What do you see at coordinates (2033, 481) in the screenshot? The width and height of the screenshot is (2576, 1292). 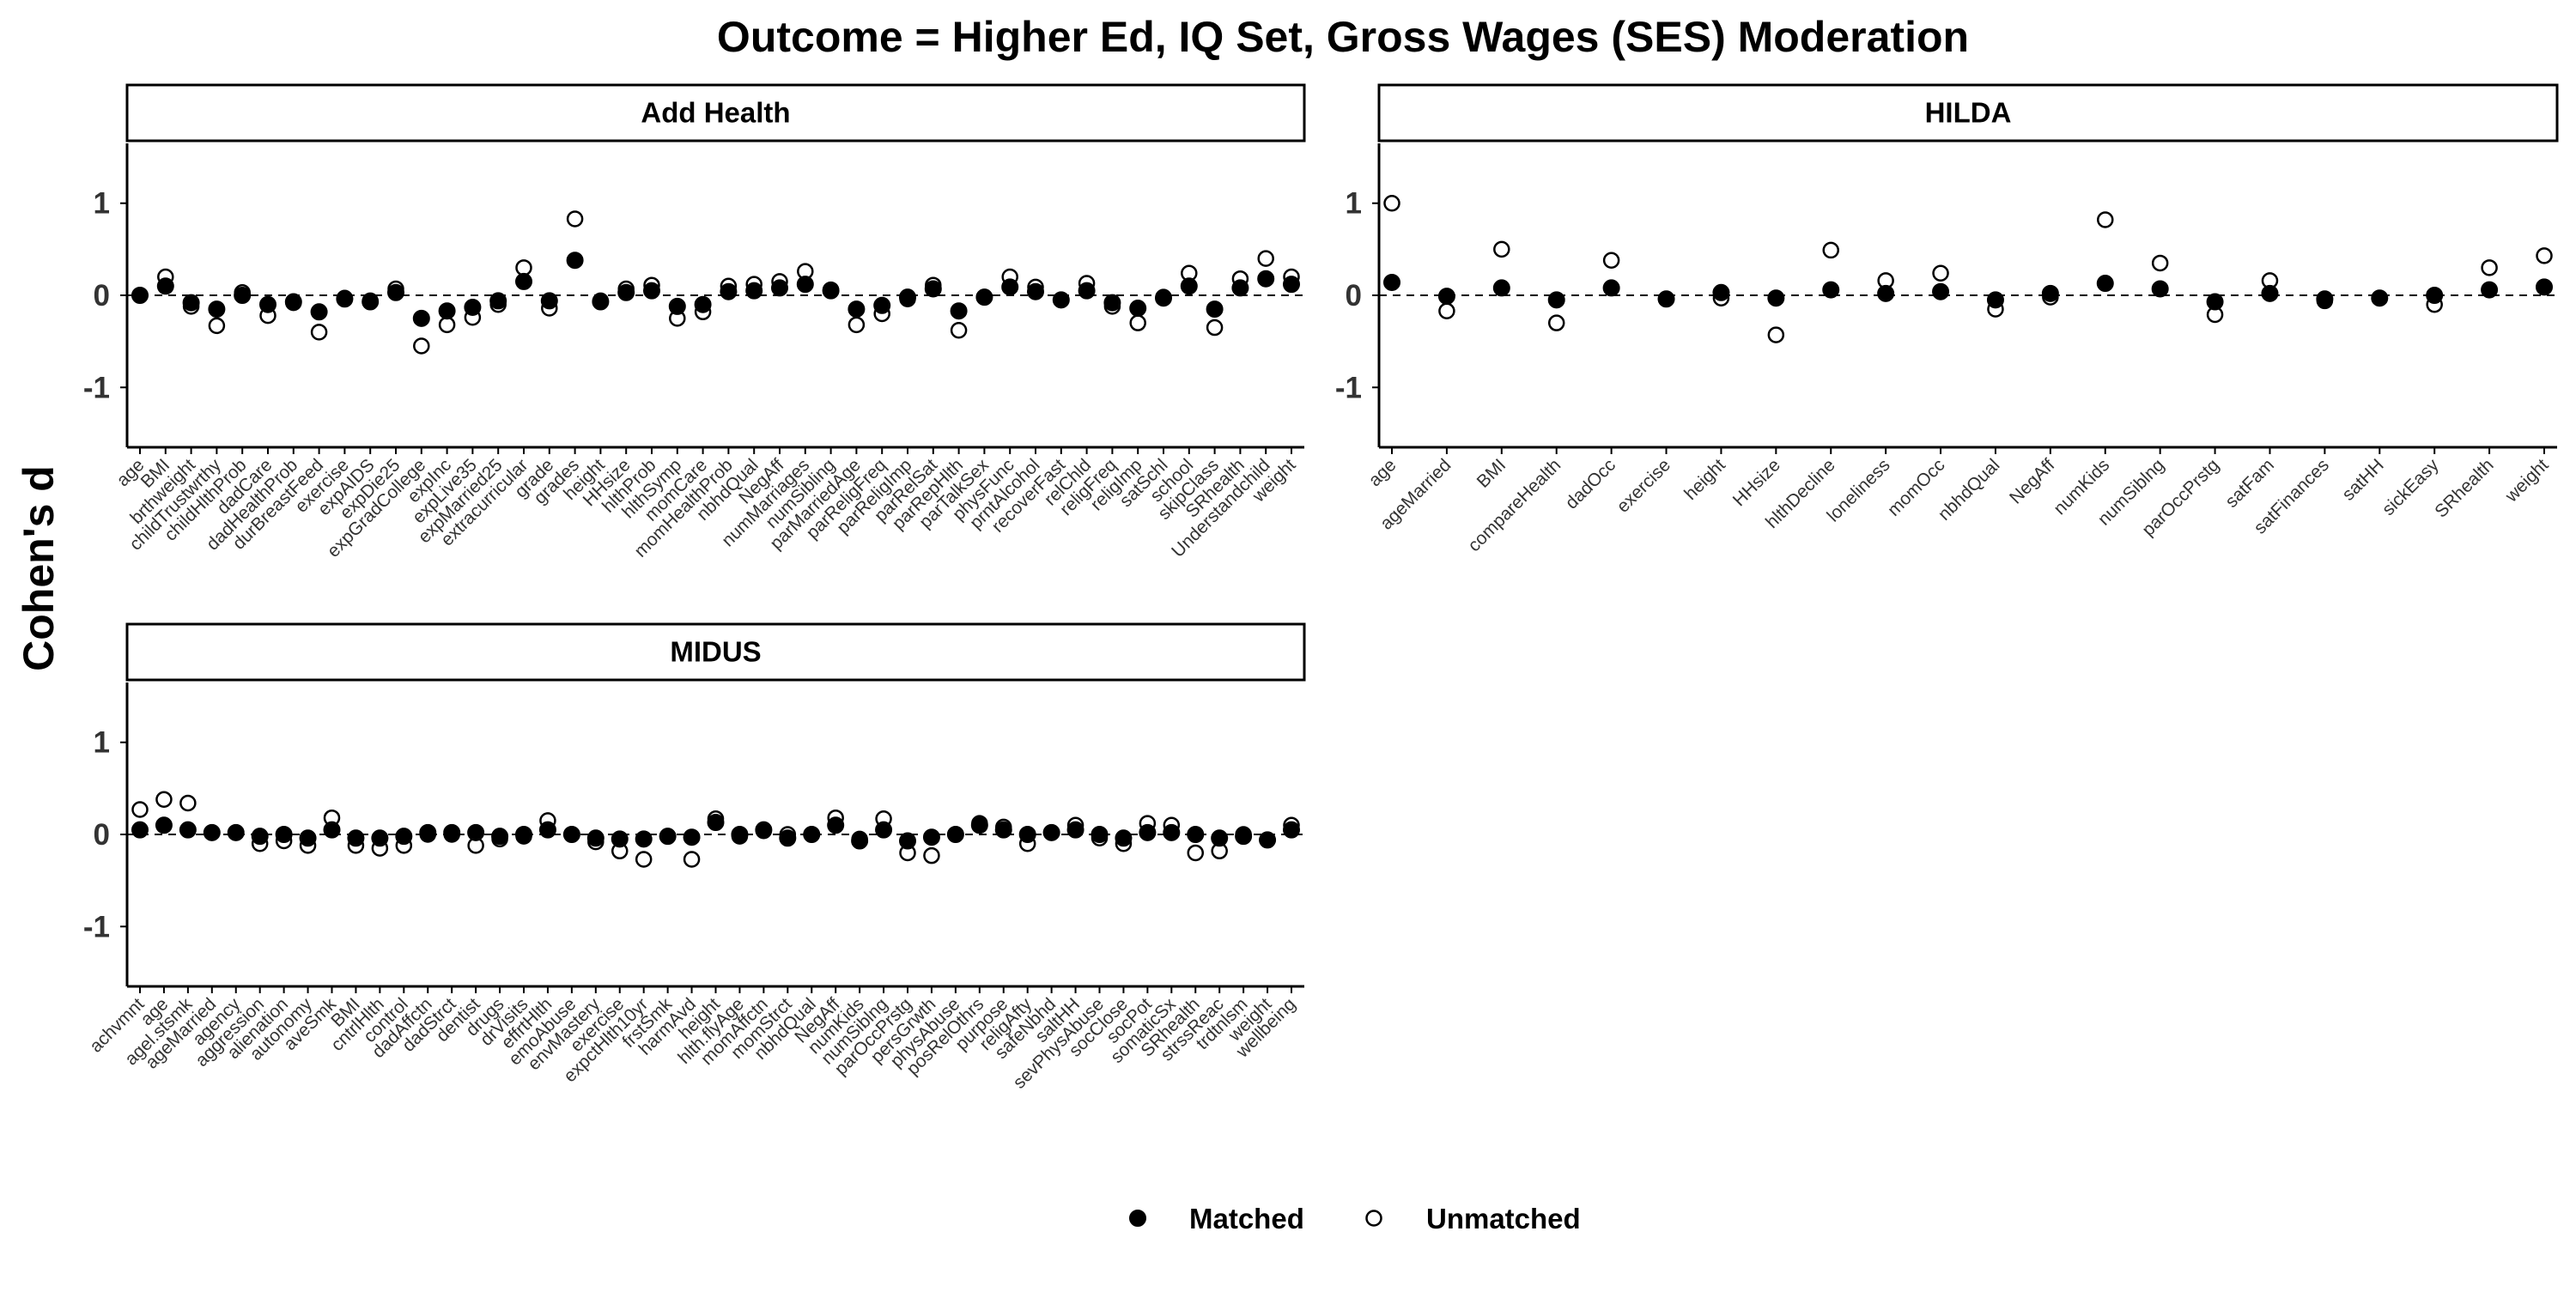 I see `x-tick-label: NegAff` at bounding box center [2033, 481].